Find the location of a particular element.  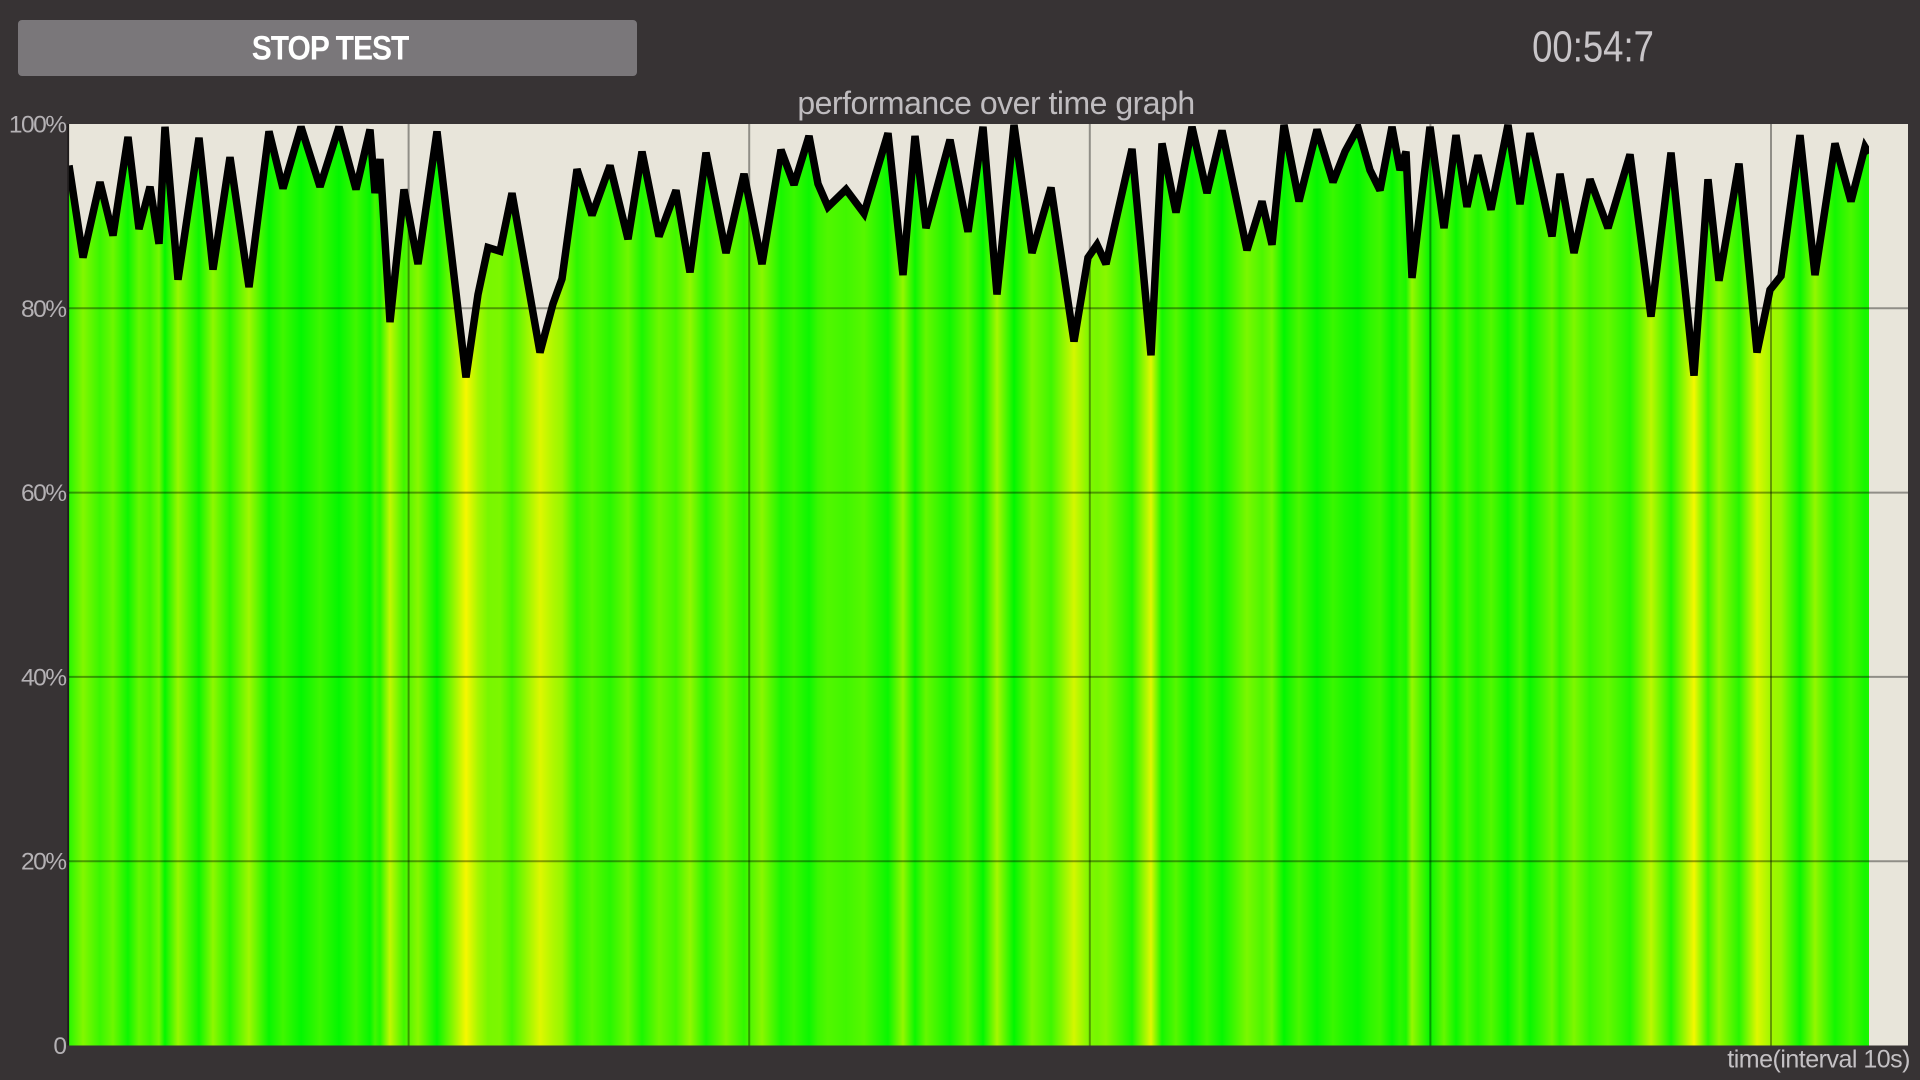

svg-text: 60% is located at coordinates (43, 493).